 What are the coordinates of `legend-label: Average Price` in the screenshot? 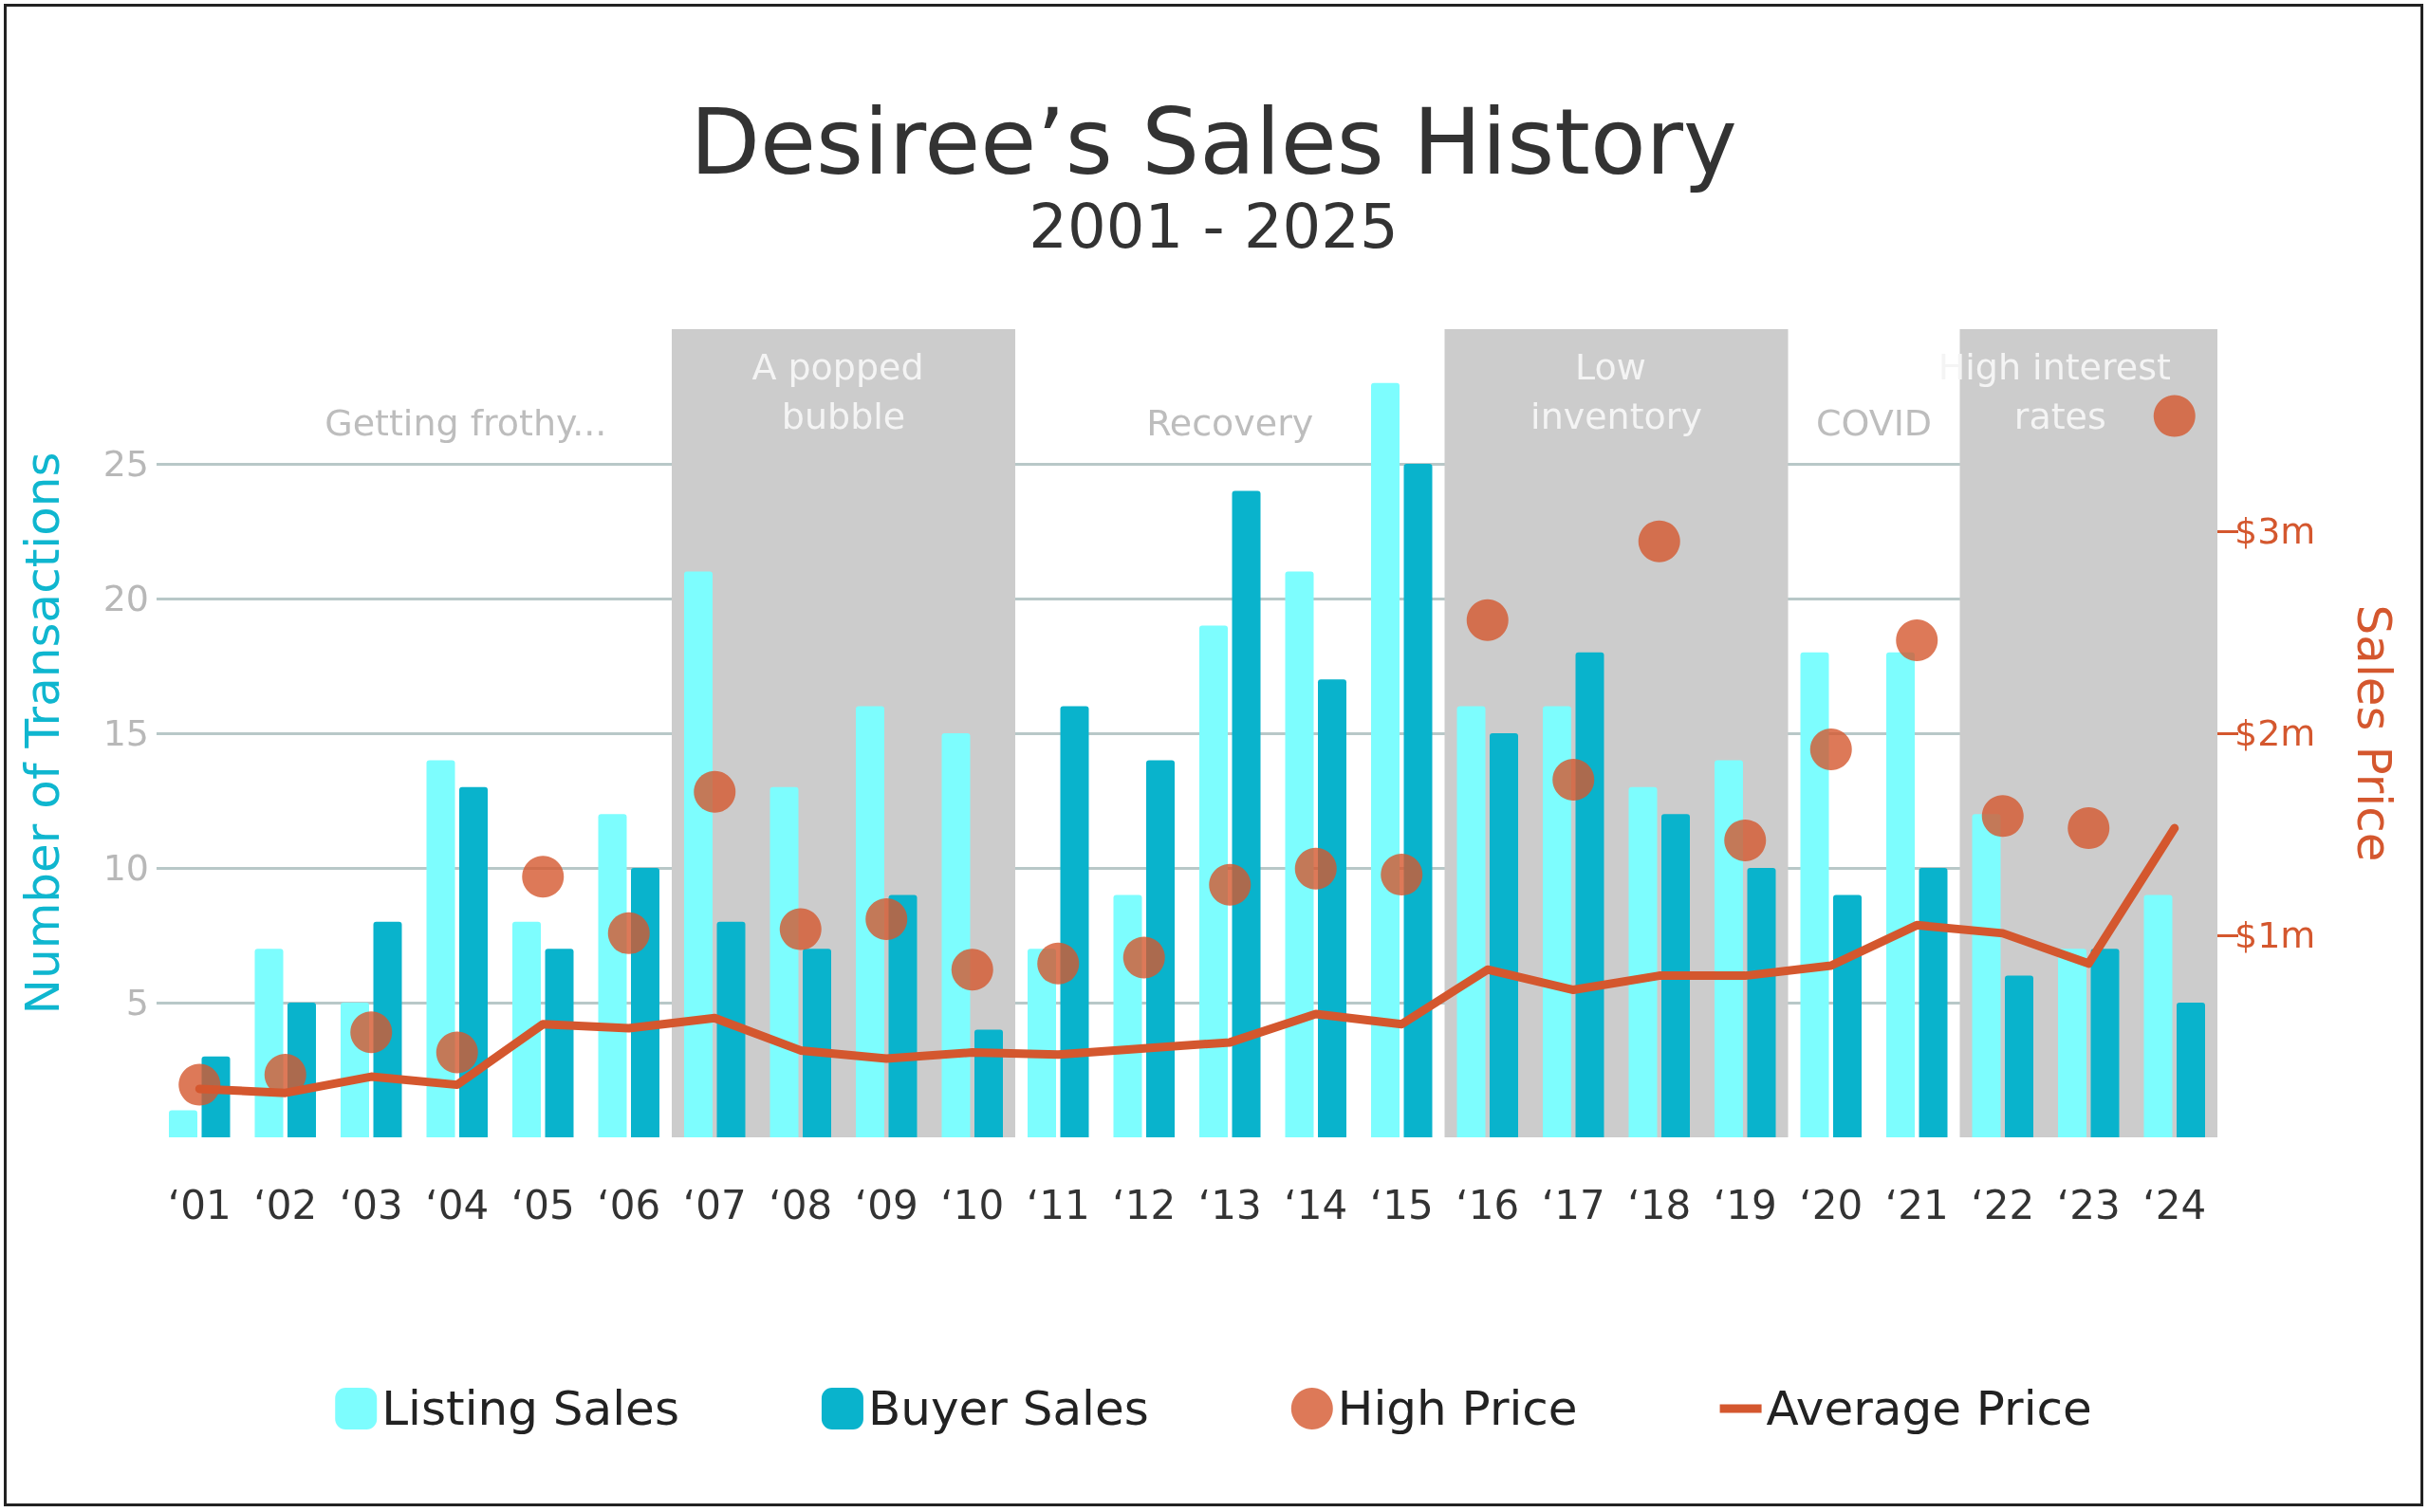 It's located at (1929, 1408).